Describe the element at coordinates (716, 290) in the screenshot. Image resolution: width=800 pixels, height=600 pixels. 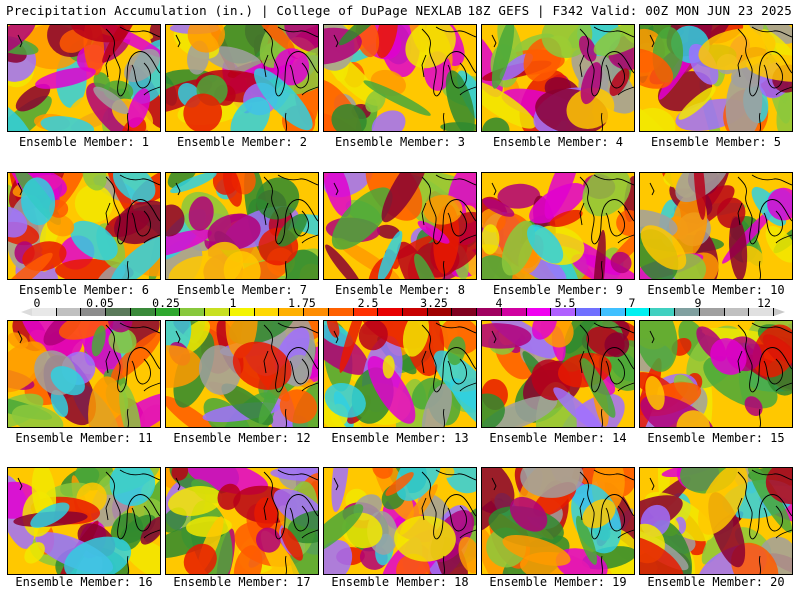
I see `panel-label-10: Ensemble Member: 10` at that location.